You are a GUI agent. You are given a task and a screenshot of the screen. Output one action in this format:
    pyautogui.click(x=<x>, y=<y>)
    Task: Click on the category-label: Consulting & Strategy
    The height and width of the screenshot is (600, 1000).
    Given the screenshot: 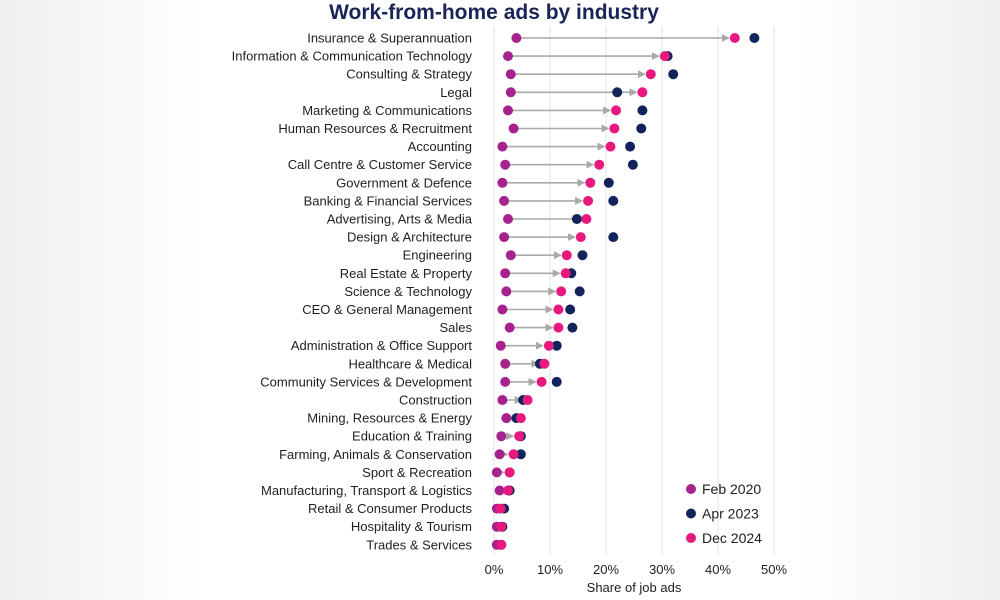 What is the action you would take?
    pyautogui.click(x=409, y=74)
    